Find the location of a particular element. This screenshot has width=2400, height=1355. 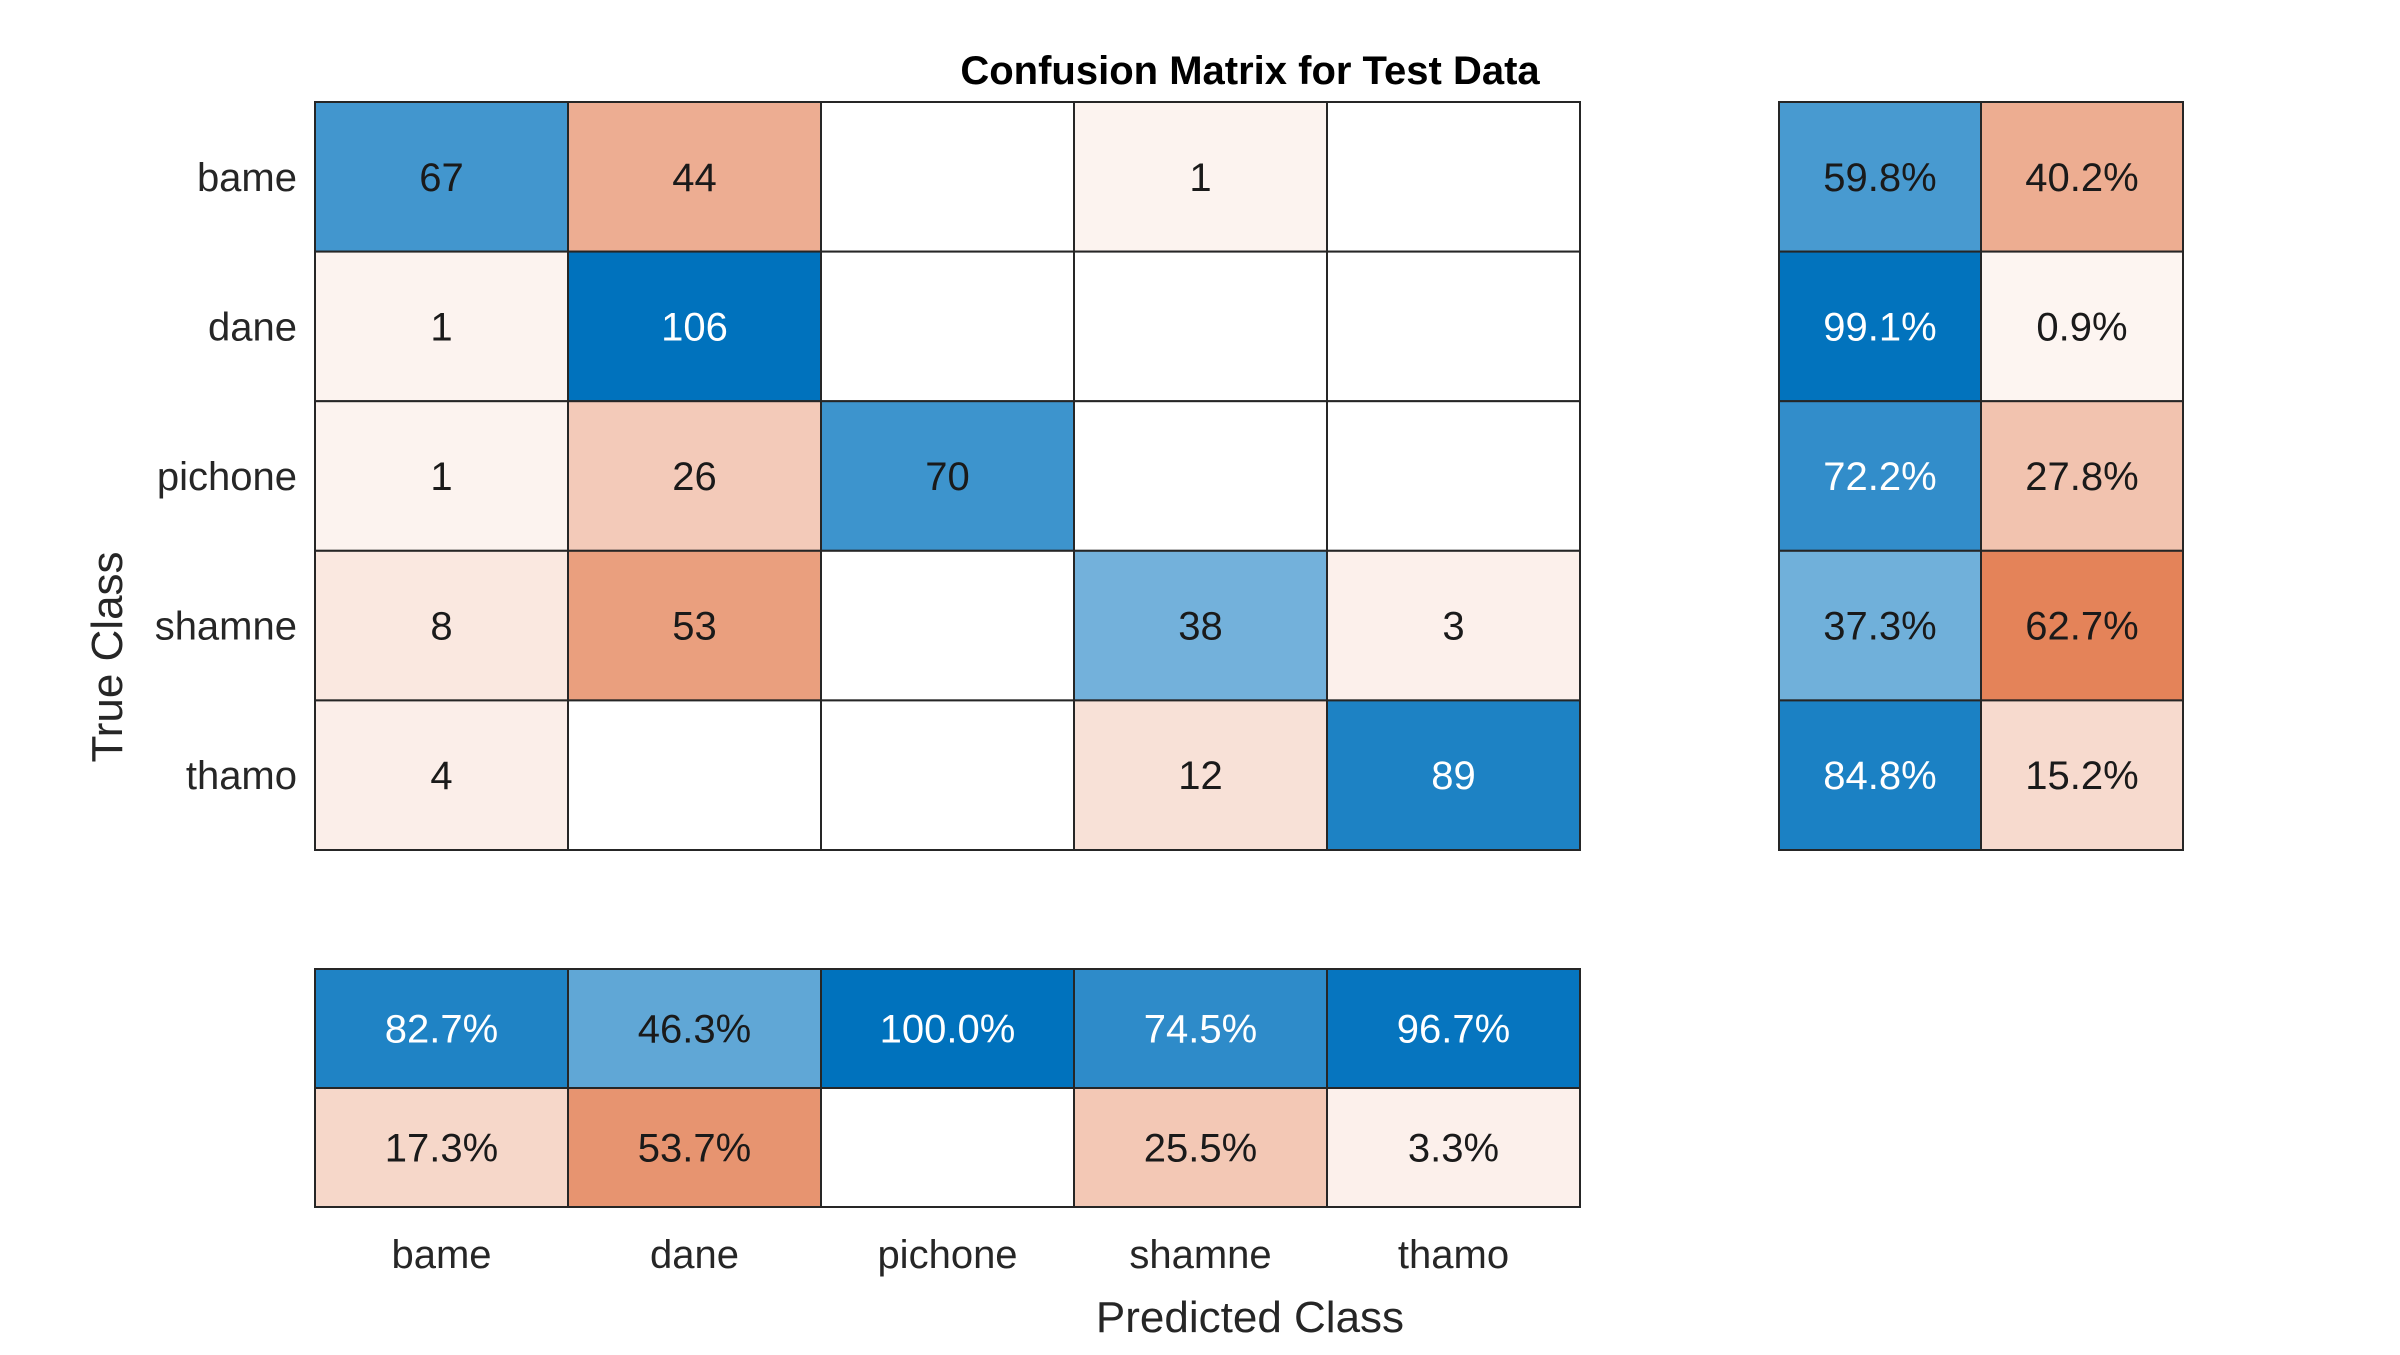

column-label-thamo: thamo is located at coordinates (1453, 1255).